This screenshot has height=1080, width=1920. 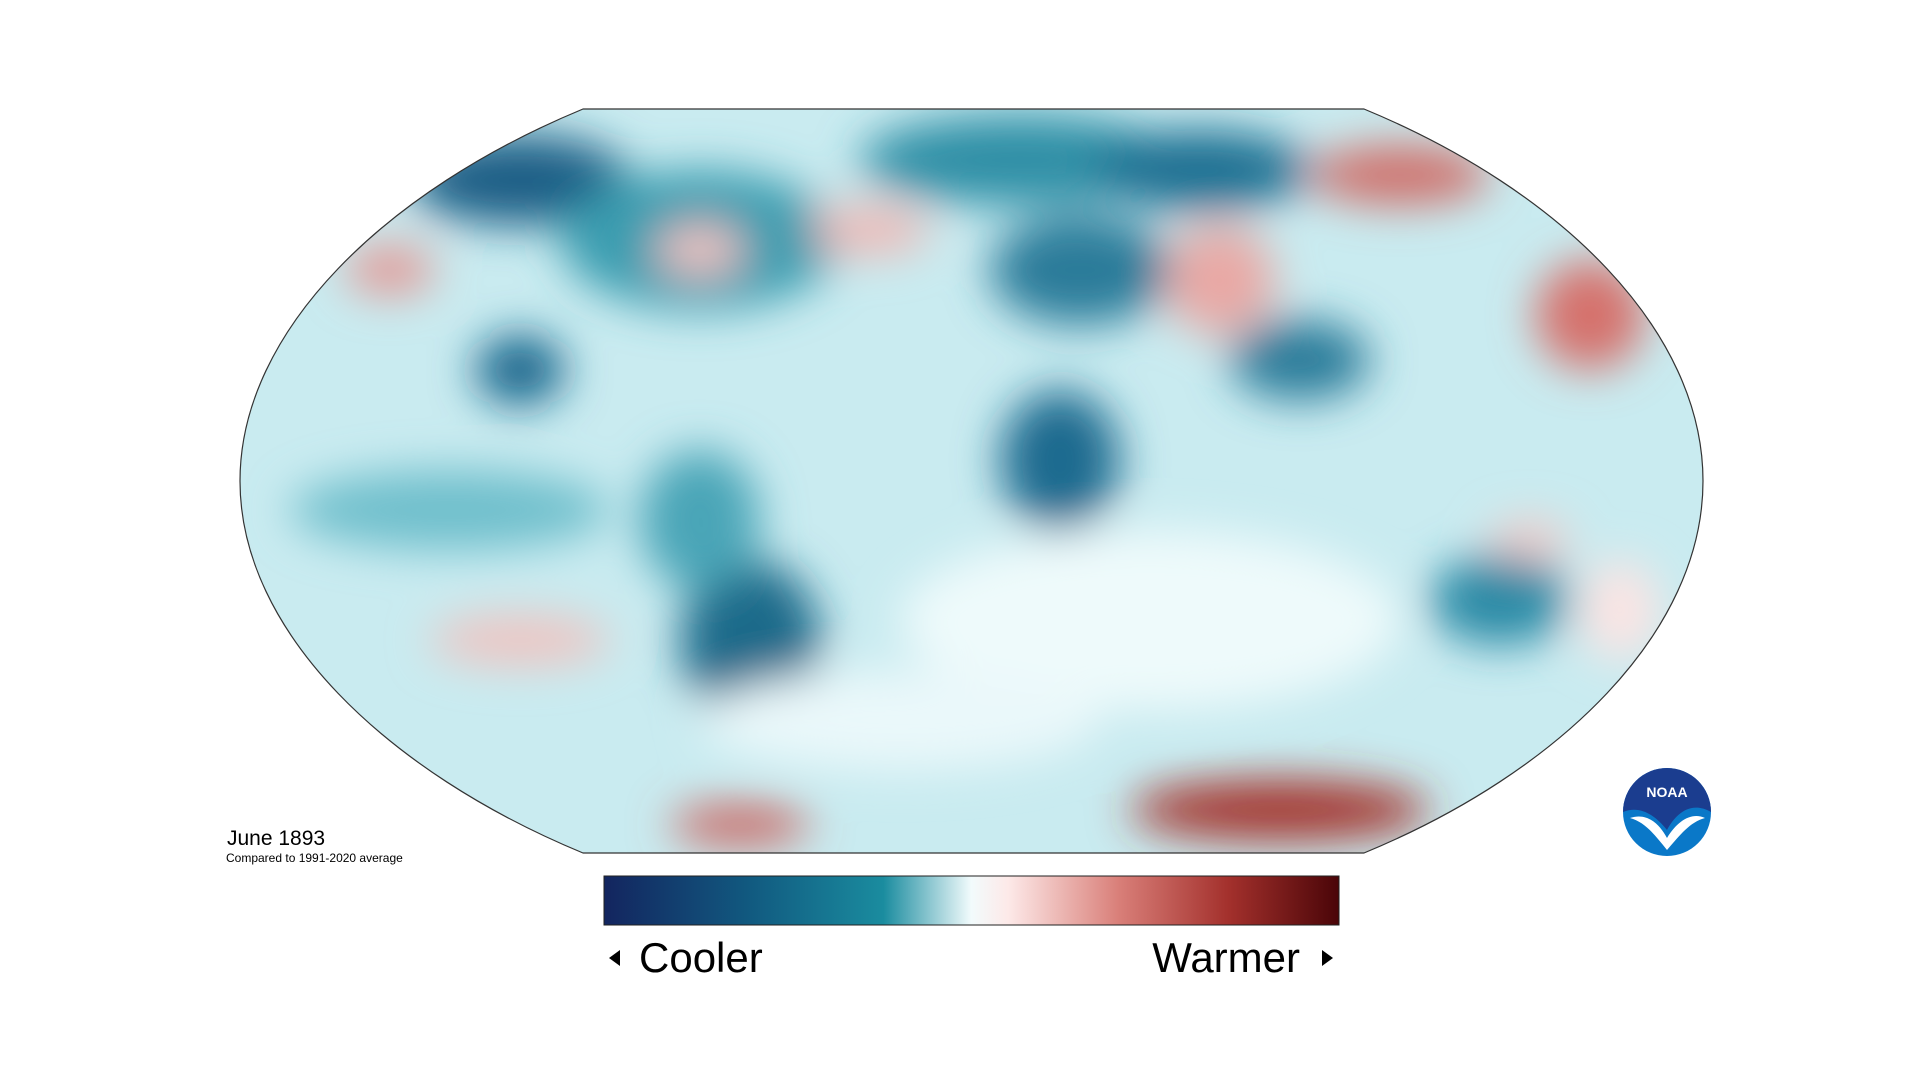 I want to click on arrow-right, so click(x=1327, y=958).